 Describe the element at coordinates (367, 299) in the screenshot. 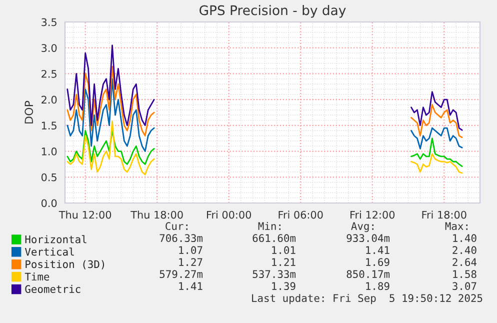

I see `text: Last update: Fri Sep 5 19:50:12 2025` at that location.